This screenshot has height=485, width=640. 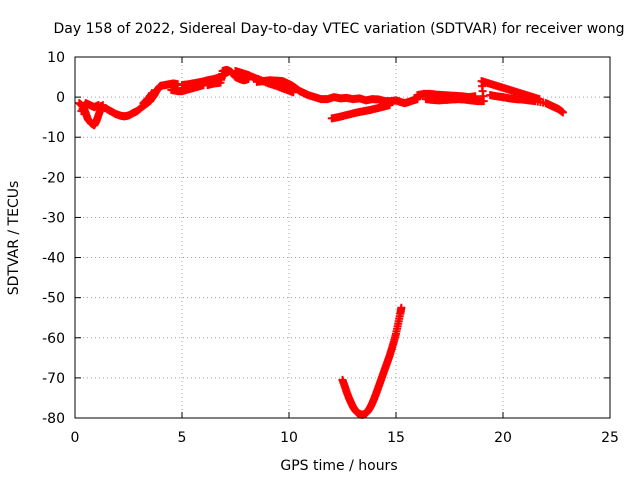 What do you see at coordinates (14, 238) in the screenshot?
I see `y-axis-label: SDTVAR / TECUs` at bounding box center [14, 238].